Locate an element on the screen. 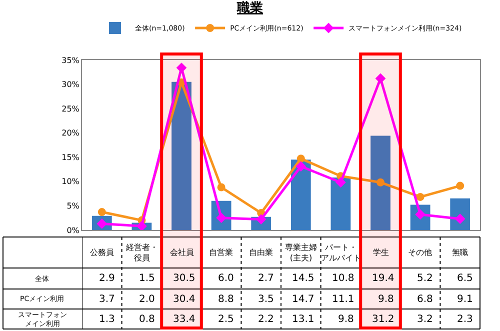  data-label: 2.2 is located at coordinates (266, 319).